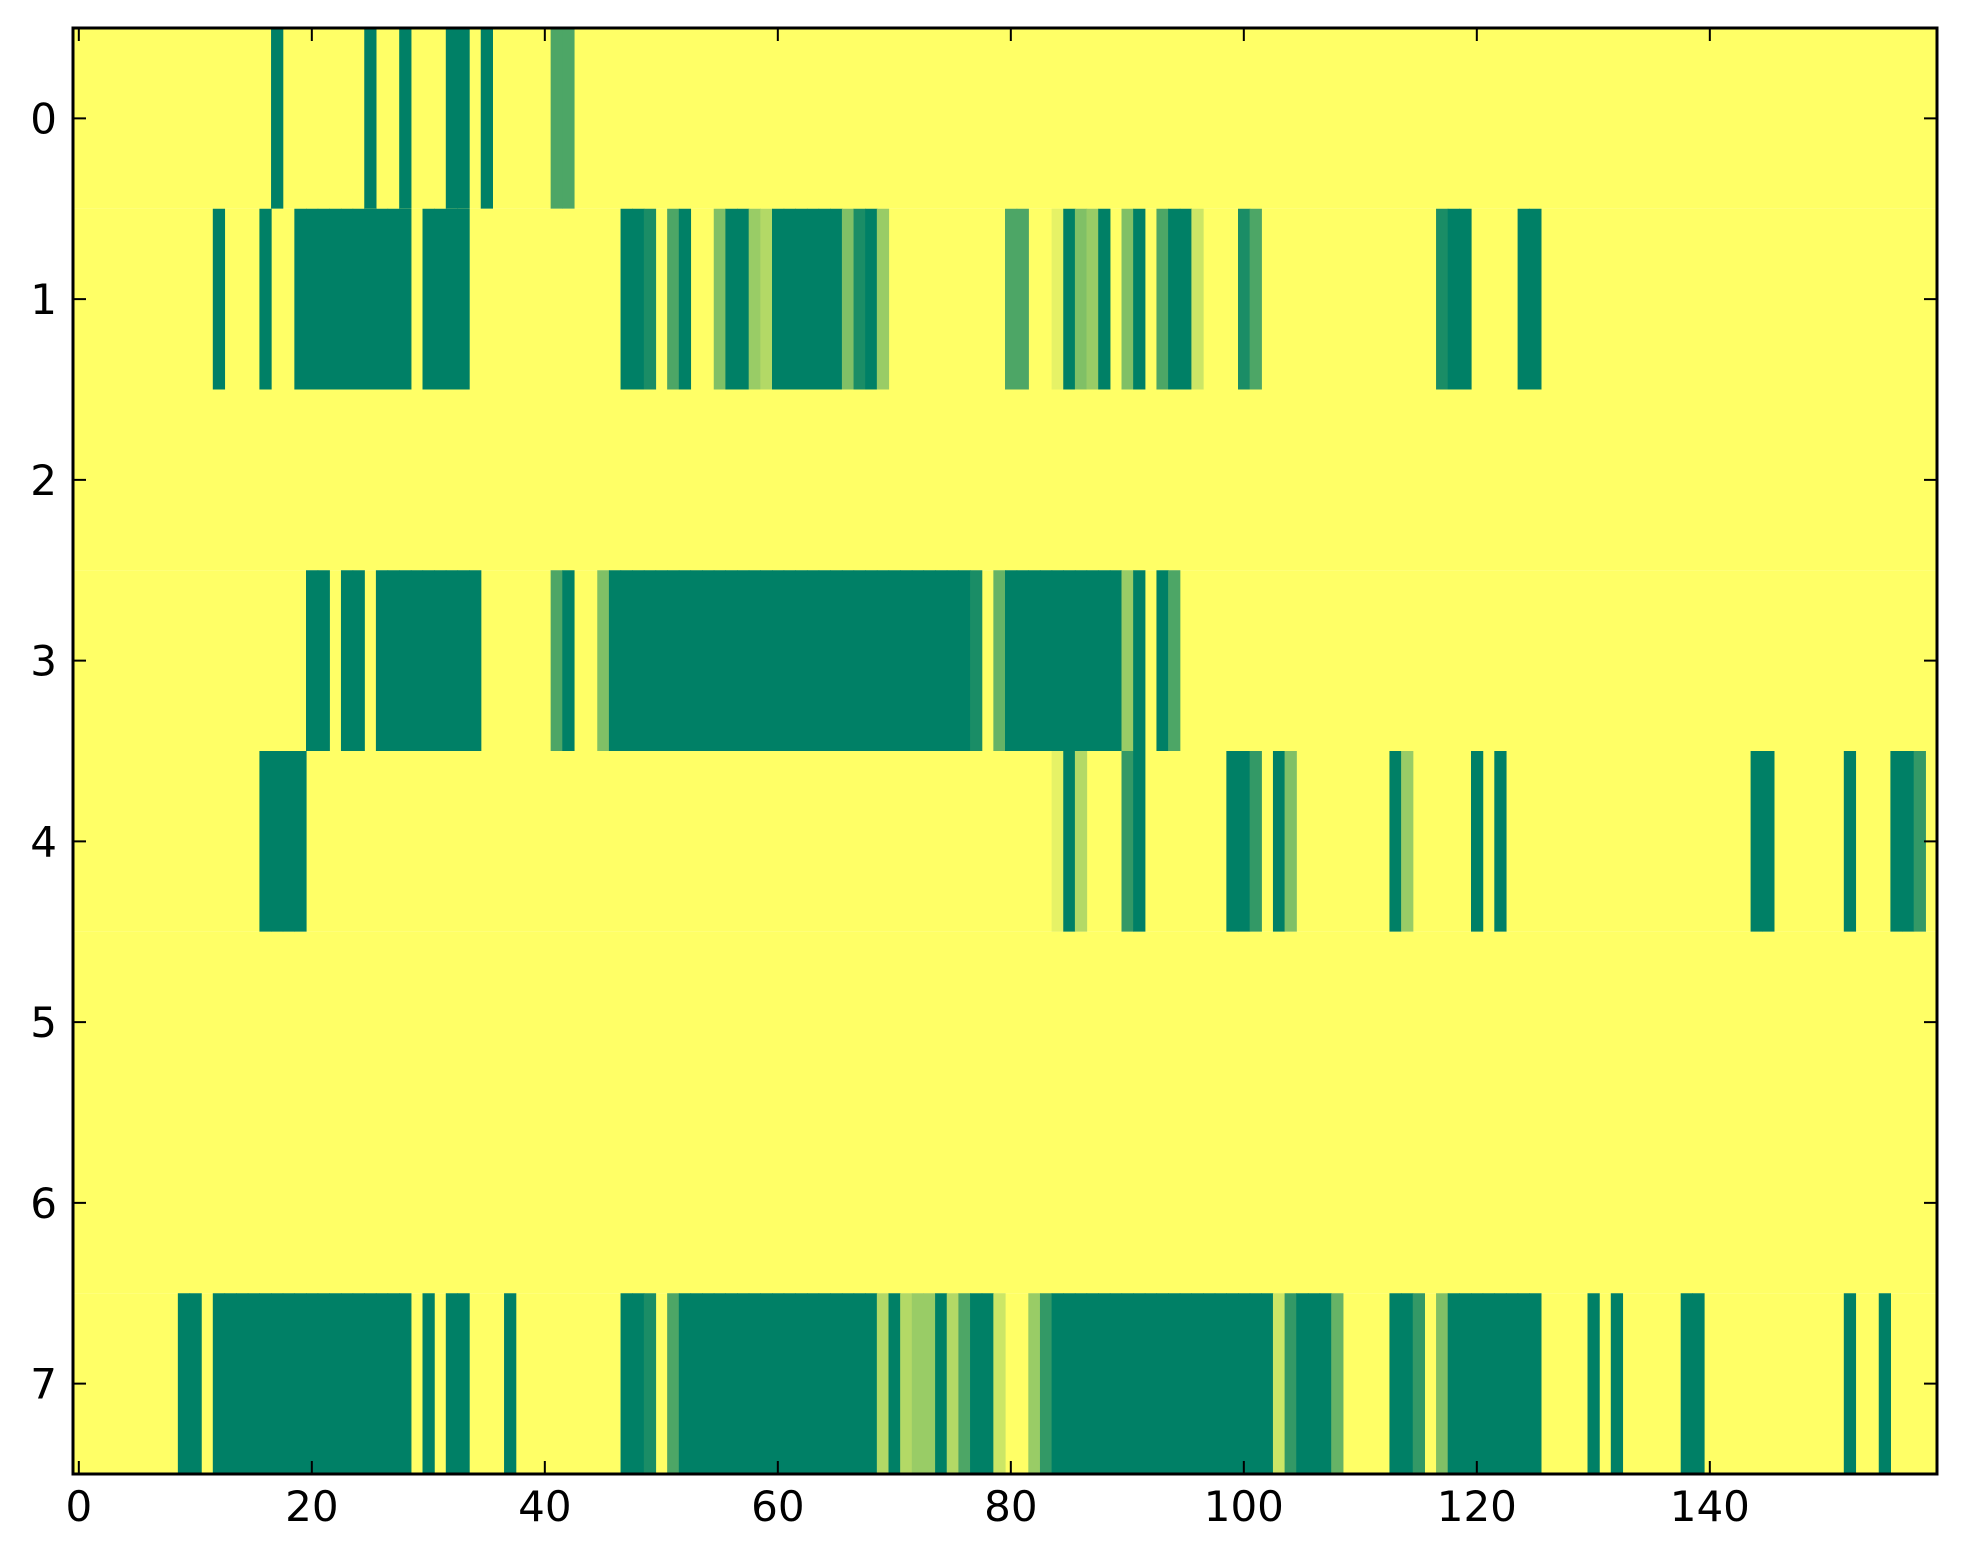 Image resolution: width=1963 pixels, height=1564 pixels. What do you see at coordinates (626, 299) in the screenshot?
I see `heatmap-cell-r1-c47` at bounding box center [626, 299].